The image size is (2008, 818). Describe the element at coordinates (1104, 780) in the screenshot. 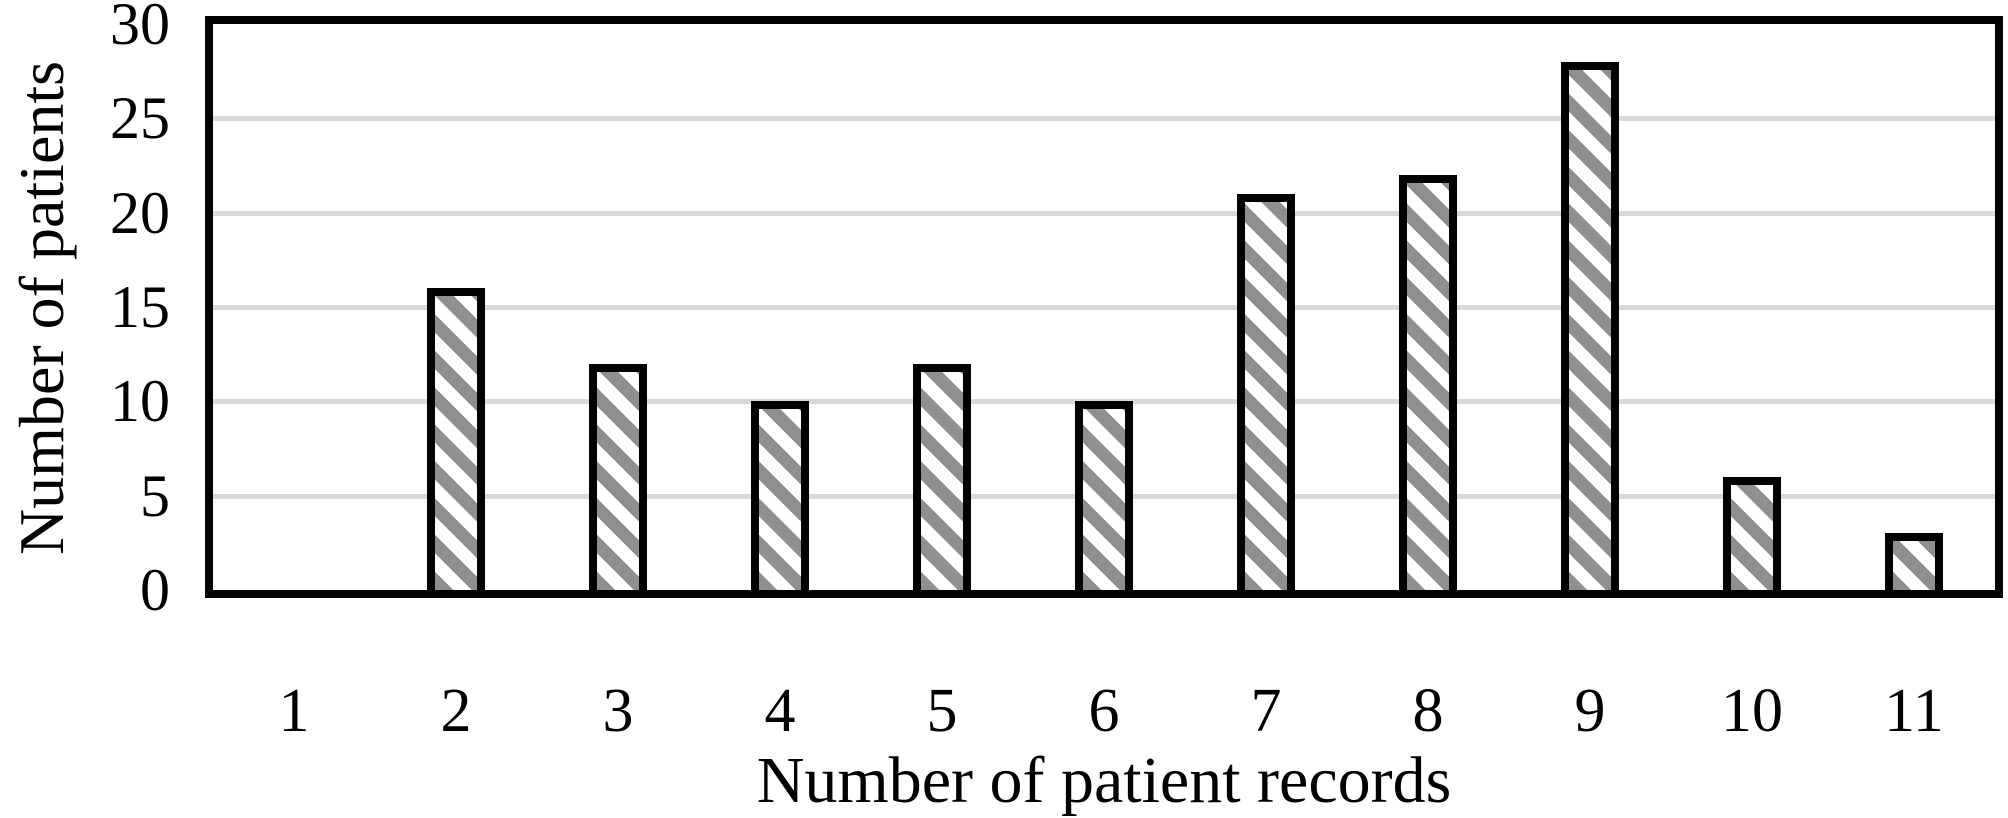

I see `x-axis-title: Number of patient records` at that location.